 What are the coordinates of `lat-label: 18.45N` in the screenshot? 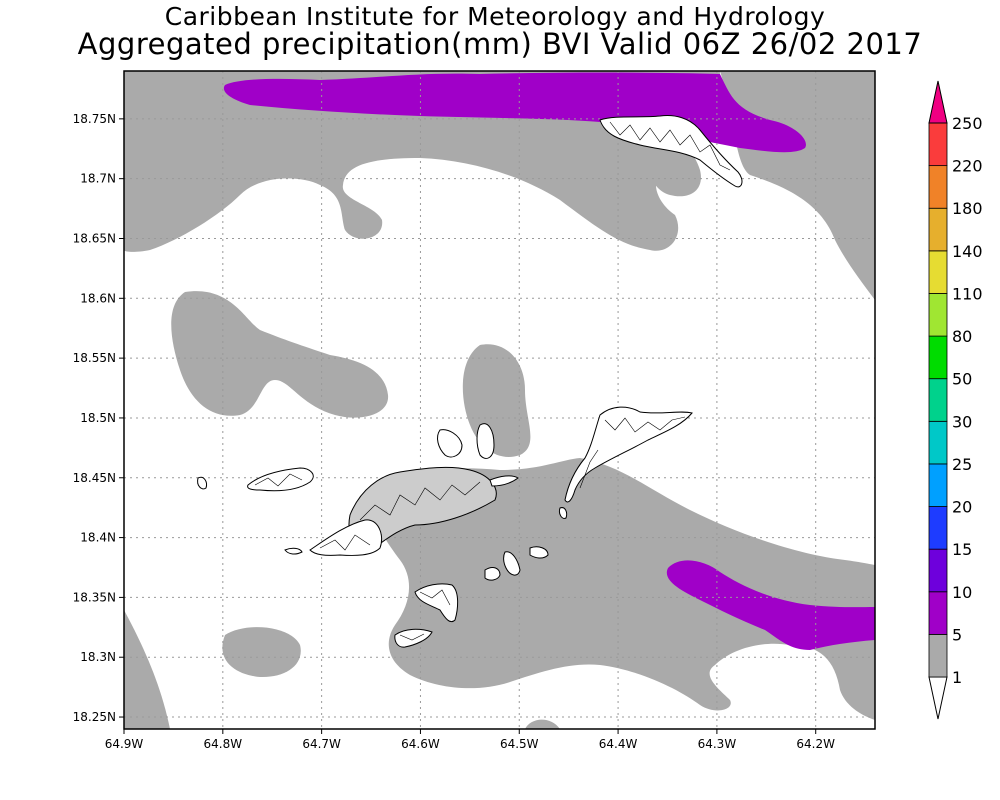 It's located at (94, 478).